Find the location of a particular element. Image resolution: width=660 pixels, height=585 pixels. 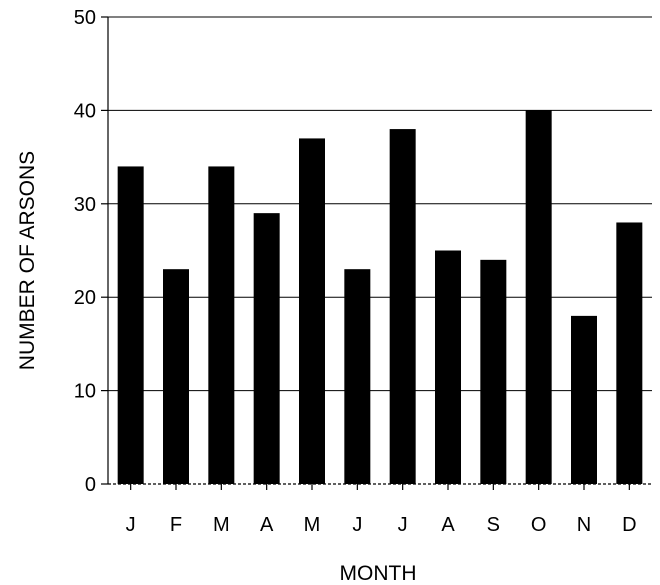

x-tick-label: F is located at coordinates (176, 525).